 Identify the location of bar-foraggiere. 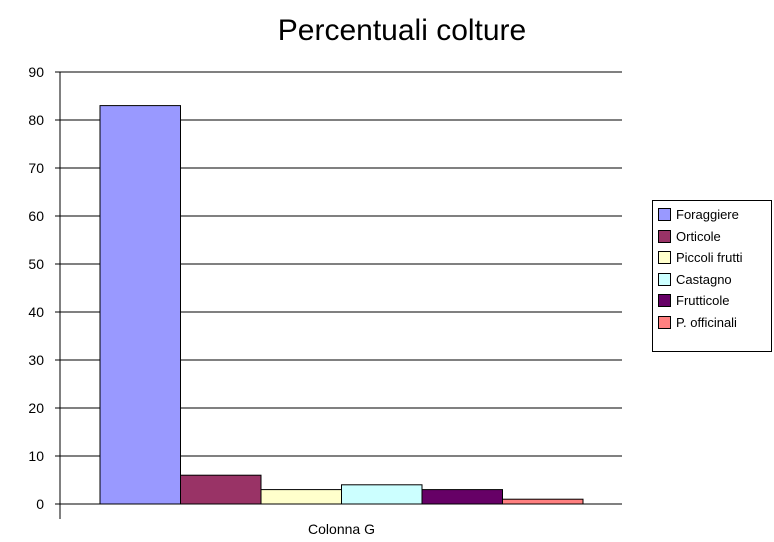
(140, 305).